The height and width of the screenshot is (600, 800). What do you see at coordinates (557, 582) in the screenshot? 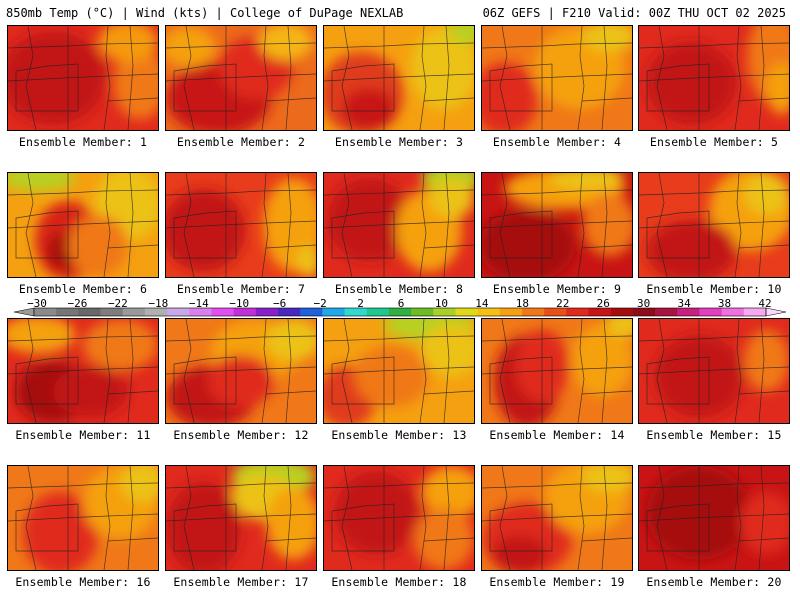
I see `ensemble-member-label: Ensemble Member: 19` at bounding box center [557, 582].